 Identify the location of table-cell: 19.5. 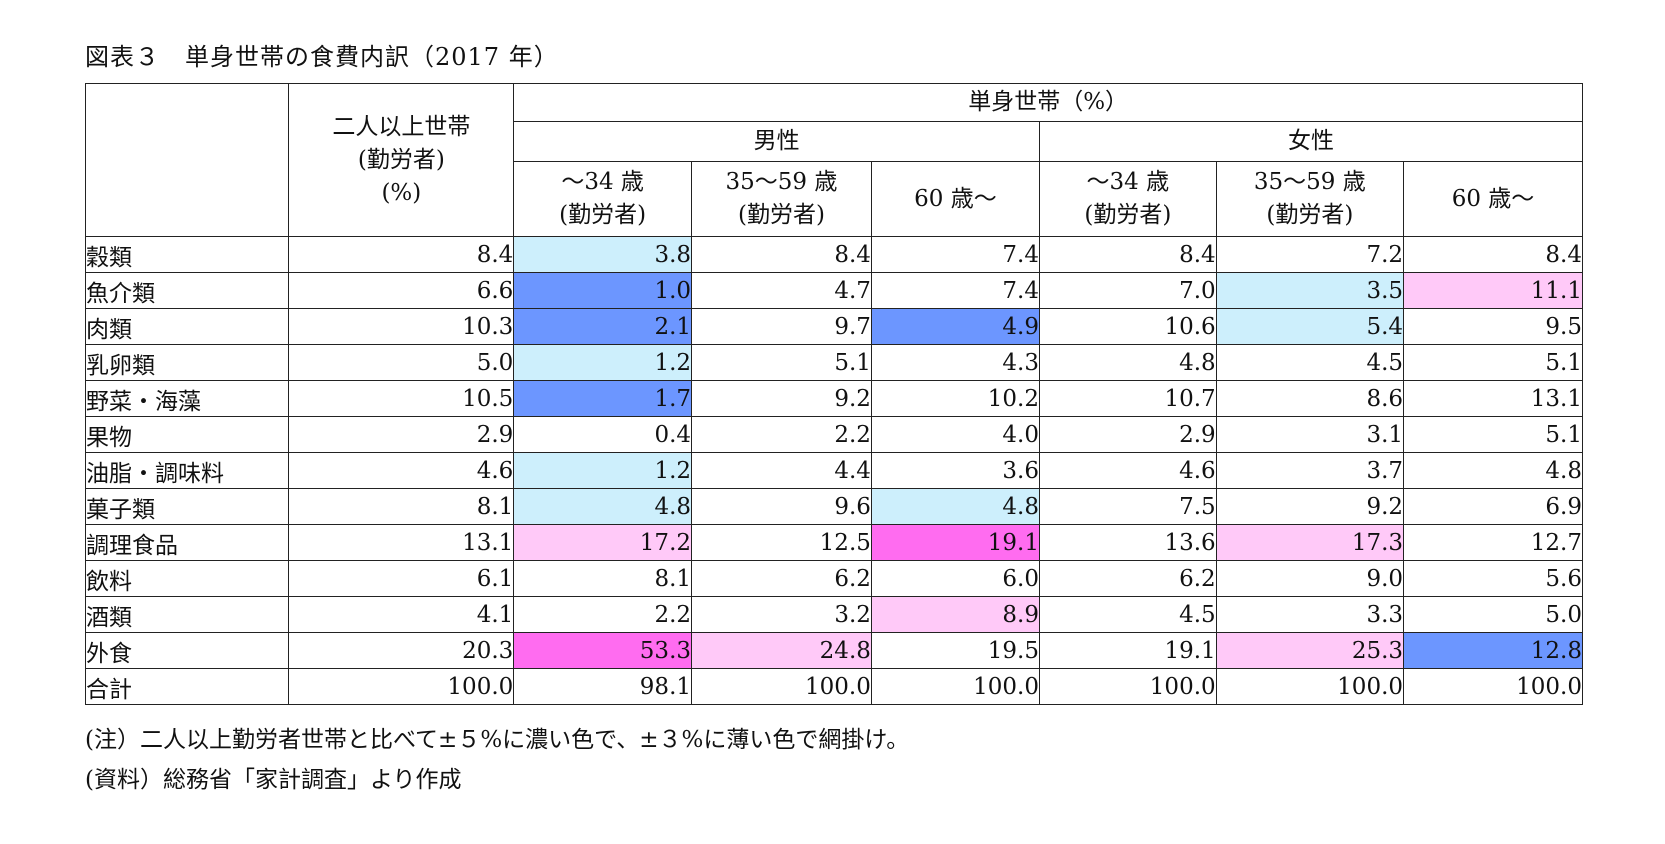
(955, 650).